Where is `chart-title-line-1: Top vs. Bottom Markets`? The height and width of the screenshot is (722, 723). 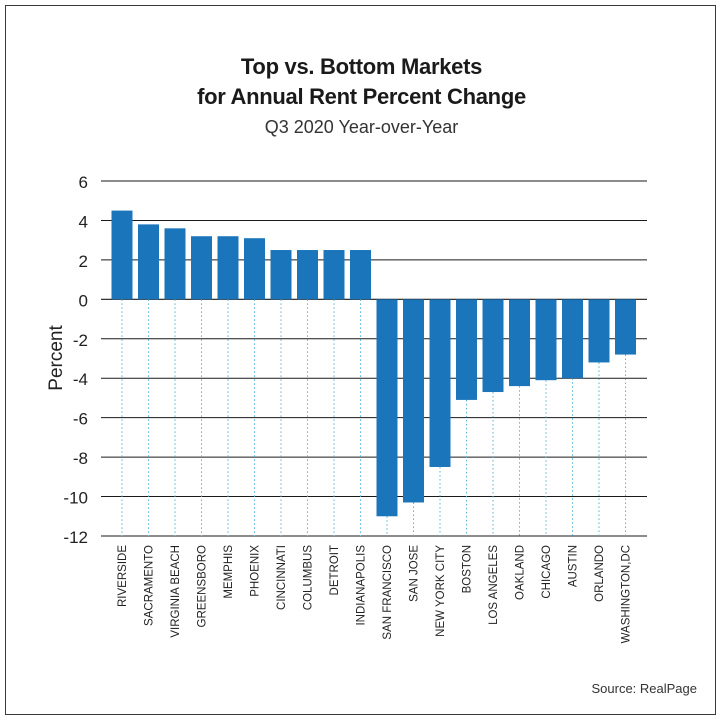
chart-title-line-1: Top vs. Bottom Markets is located at coordinates (361, 66).